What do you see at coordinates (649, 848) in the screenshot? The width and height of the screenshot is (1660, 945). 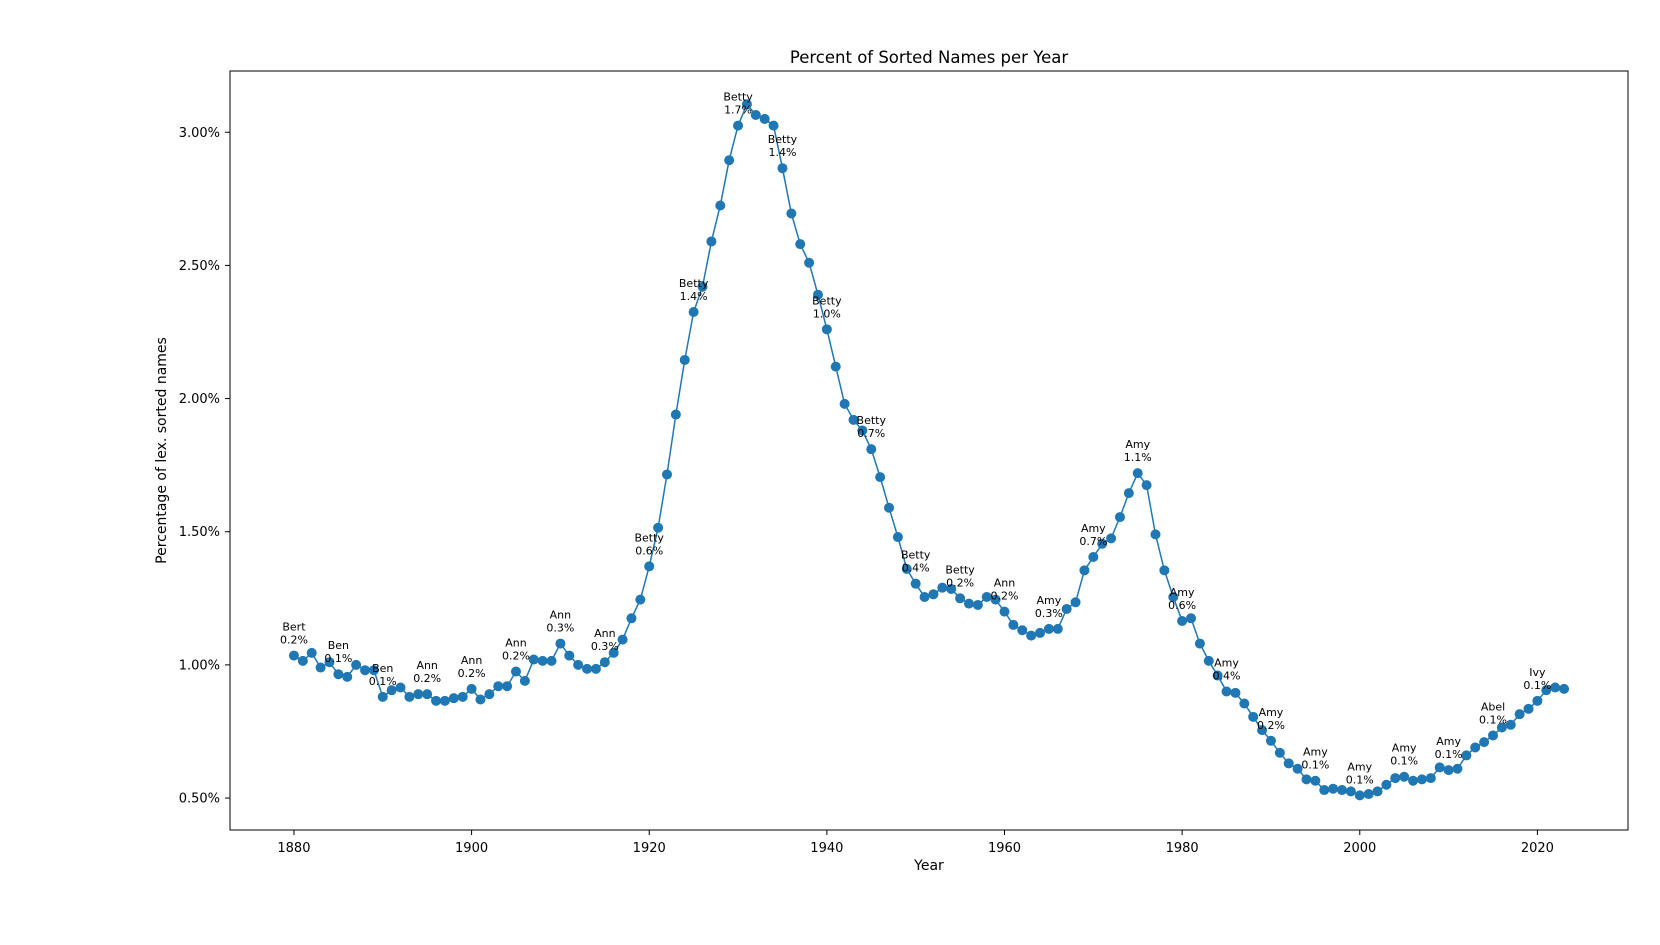 I see `x-tick-label: 1920` at bounding box center [649, 848].